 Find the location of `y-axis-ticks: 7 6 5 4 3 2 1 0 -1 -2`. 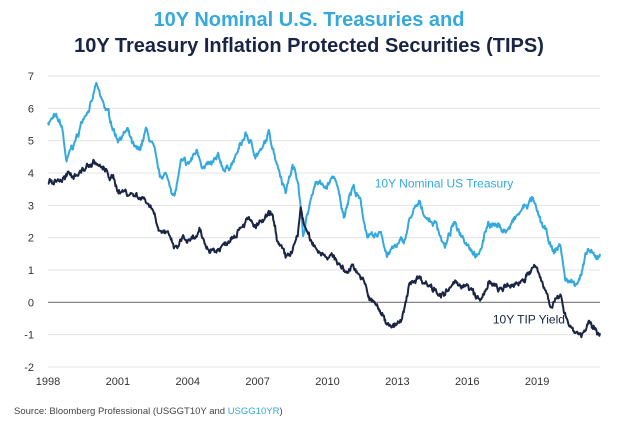

y-axis-ticks: 7 6 5 4 3 2 1 0 -1 -2 is located at coordinates (29, 222).